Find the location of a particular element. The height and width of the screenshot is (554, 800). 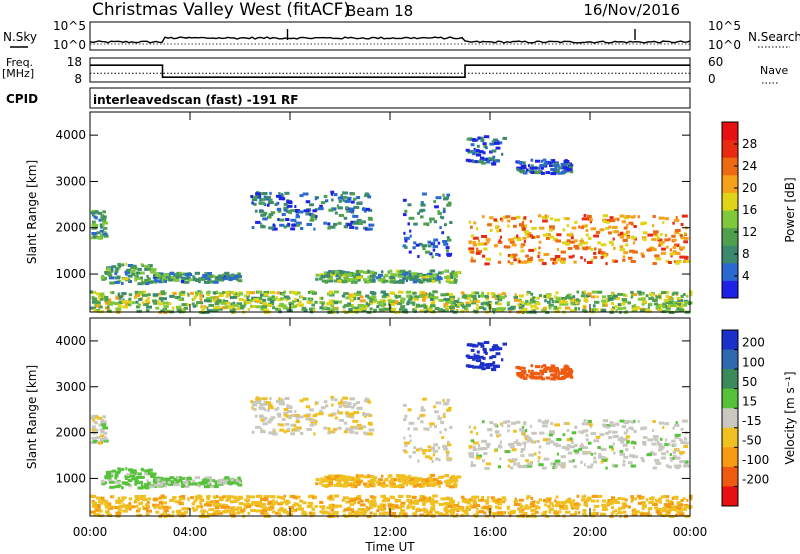

power-colorbar-cell is located at coordinates (730, 236).